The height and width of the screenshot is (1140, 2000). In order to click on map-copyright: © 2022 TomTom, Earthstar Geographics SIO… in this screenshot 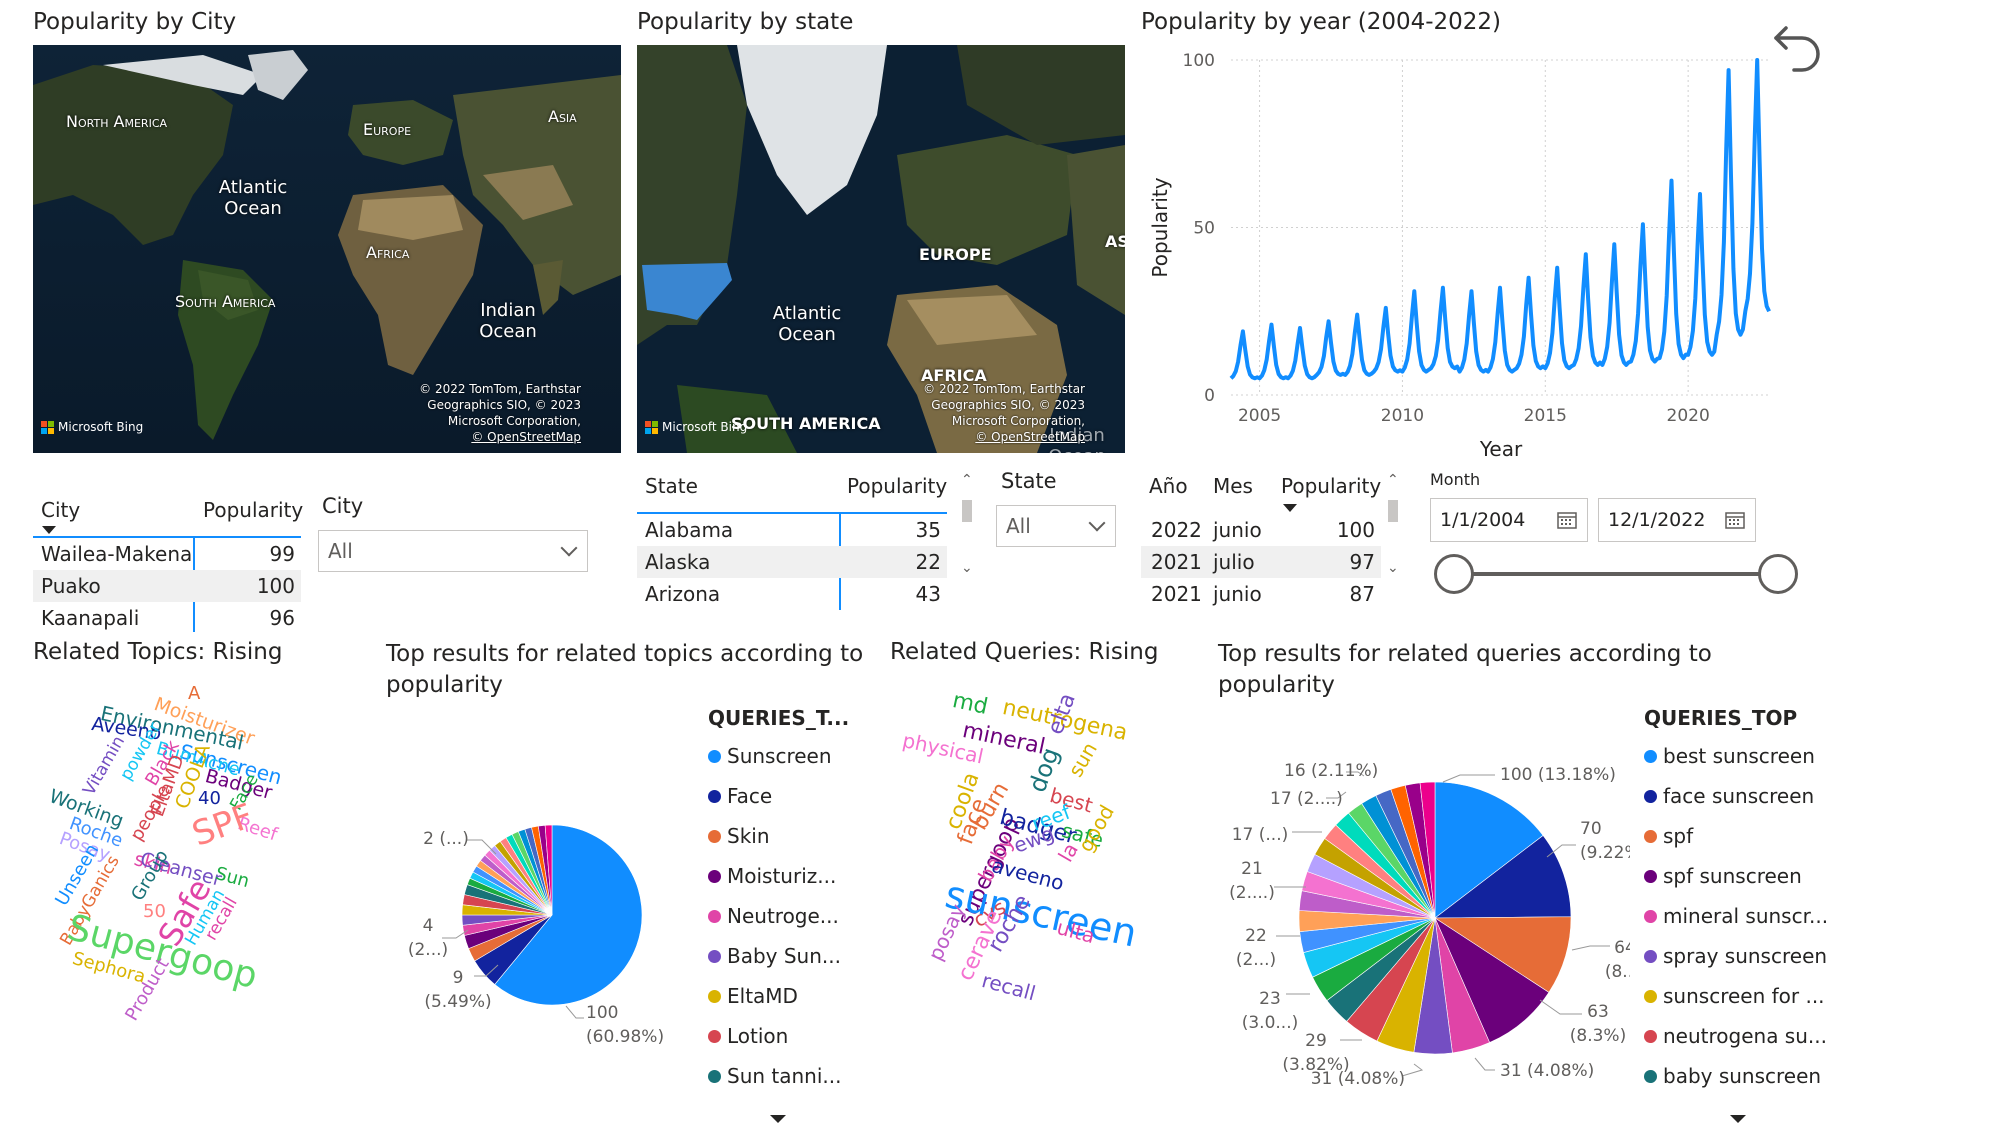, I will do `click(985, 413)`.